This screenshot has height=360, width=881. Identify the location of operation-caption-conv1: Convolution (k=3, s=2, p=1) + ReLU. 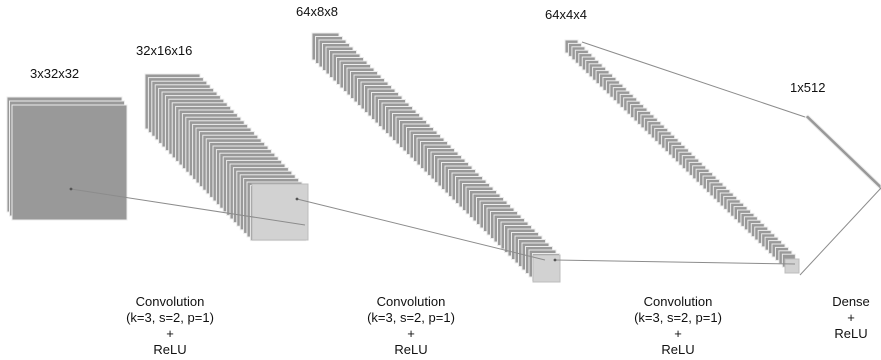
(170, 326).